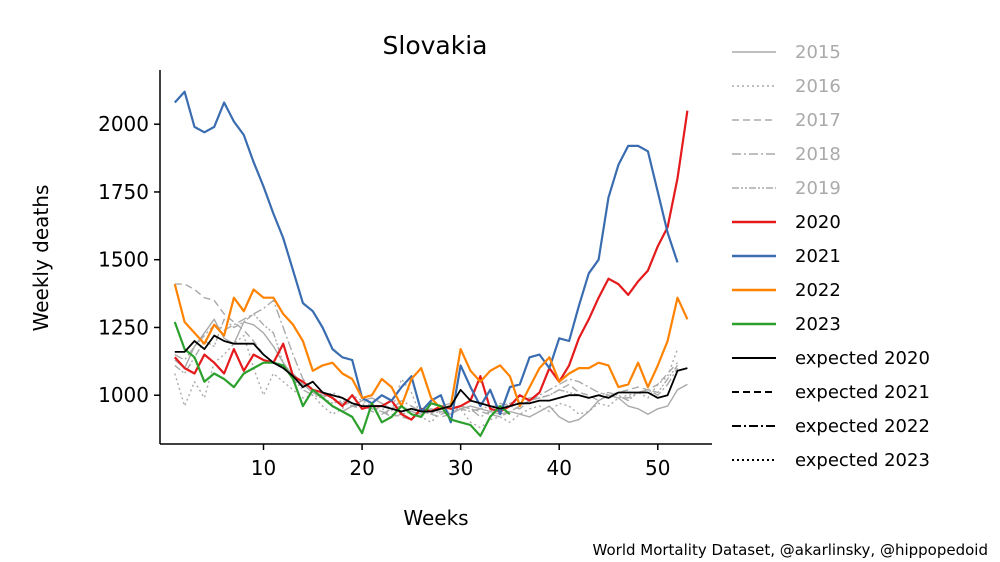  I want to click on x-axis-ticks: 10 20 30 40 50, so click(461, 462).